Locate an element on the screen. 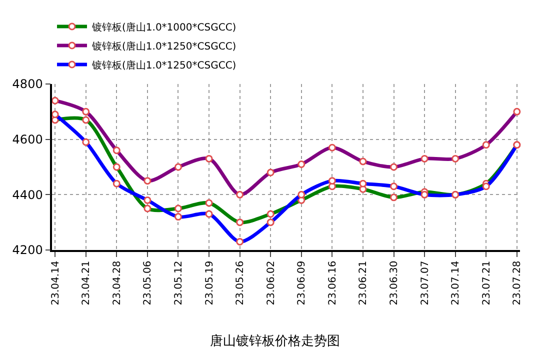  x-tick-label: 23.07.07 is located at coordinates (425, 283).